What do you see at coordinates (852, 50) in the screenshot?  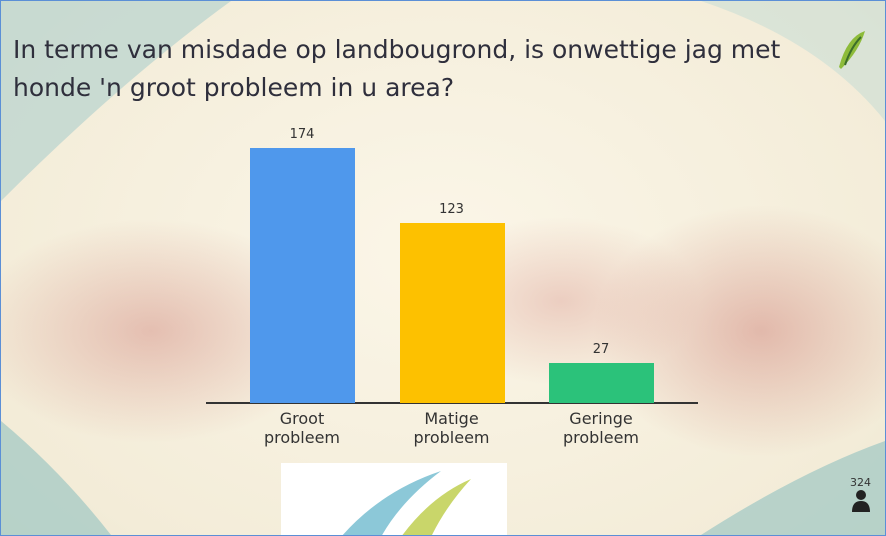 I see `logo` at bounding box center [852, 50].